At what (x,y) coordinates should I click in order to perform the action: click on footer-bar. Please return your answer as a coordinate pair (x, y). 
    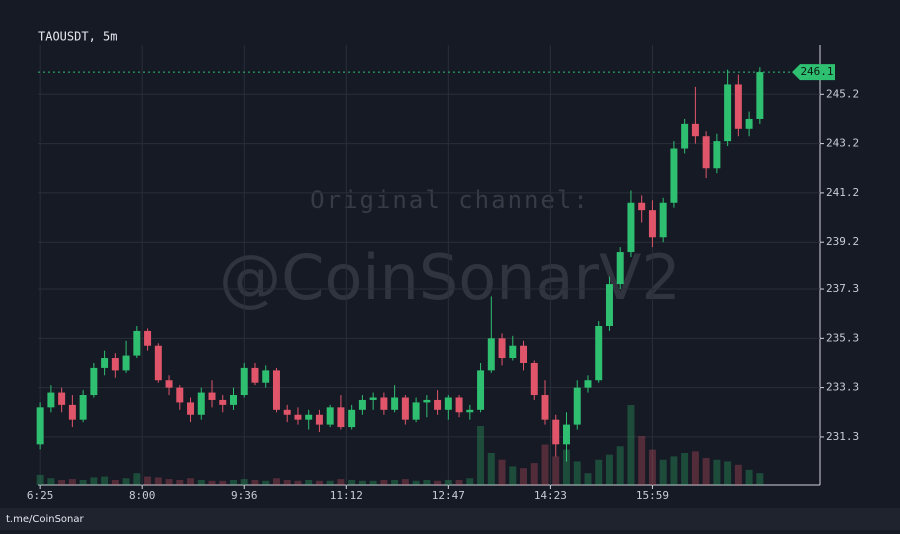
    Looking at the image, I should click on (450, 519).